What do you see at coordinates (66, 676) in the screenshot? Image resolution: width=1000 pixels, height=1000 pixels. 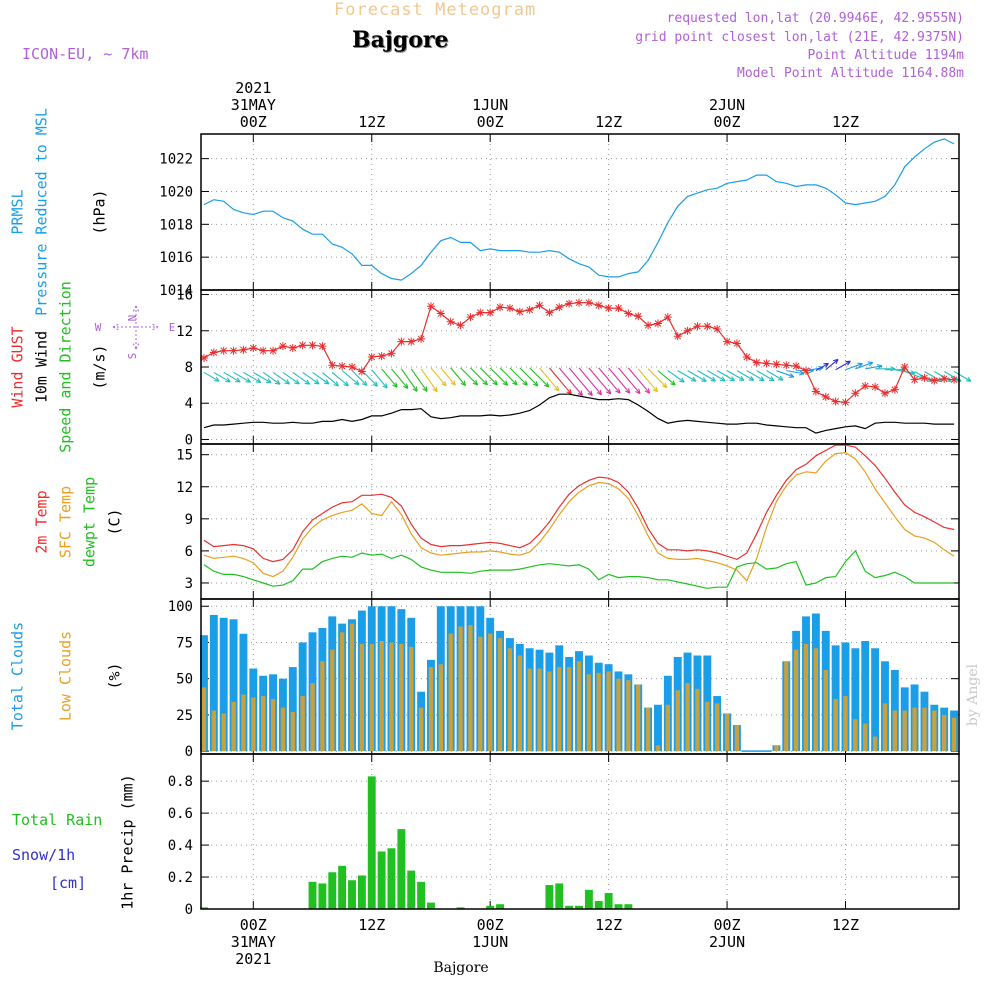 I see `clouds-axis-label: Low Clouds` at bounding box center [66, 676].